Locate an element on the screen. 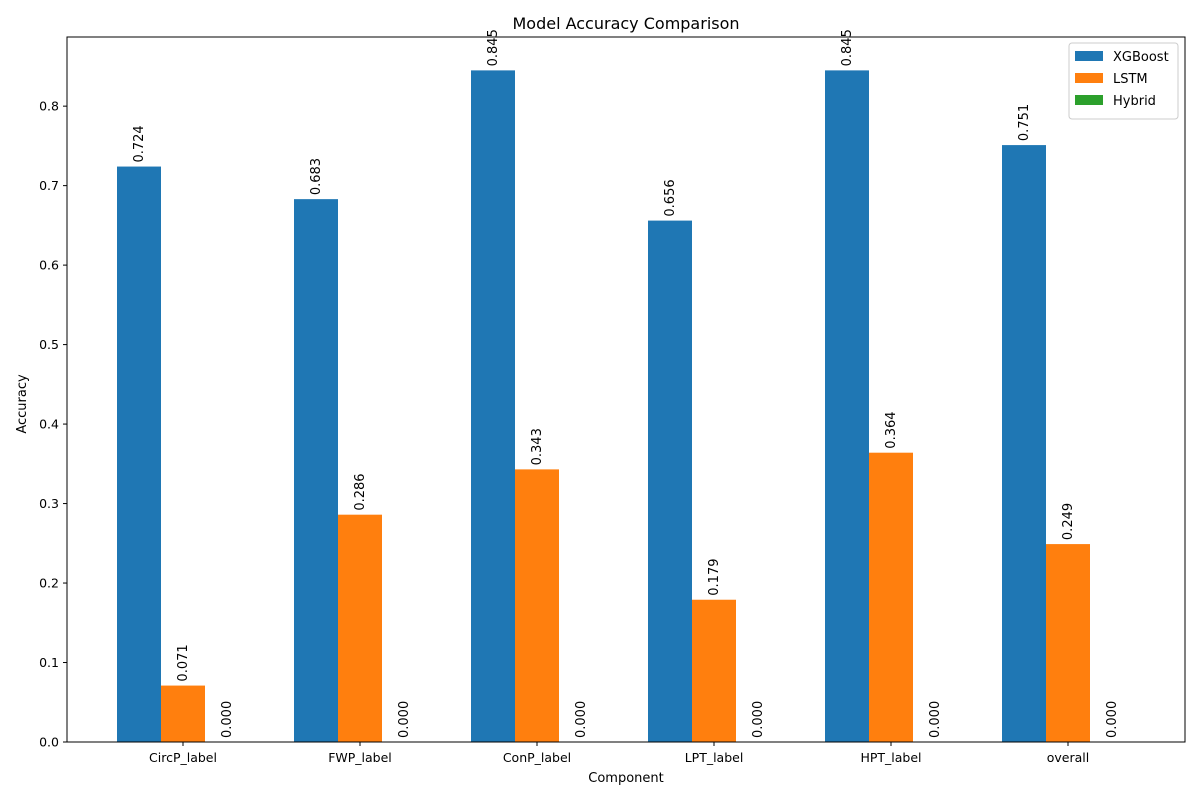 The image size is (1200, 804). x-tick-label: overall is located at coordinates (1068, 757).